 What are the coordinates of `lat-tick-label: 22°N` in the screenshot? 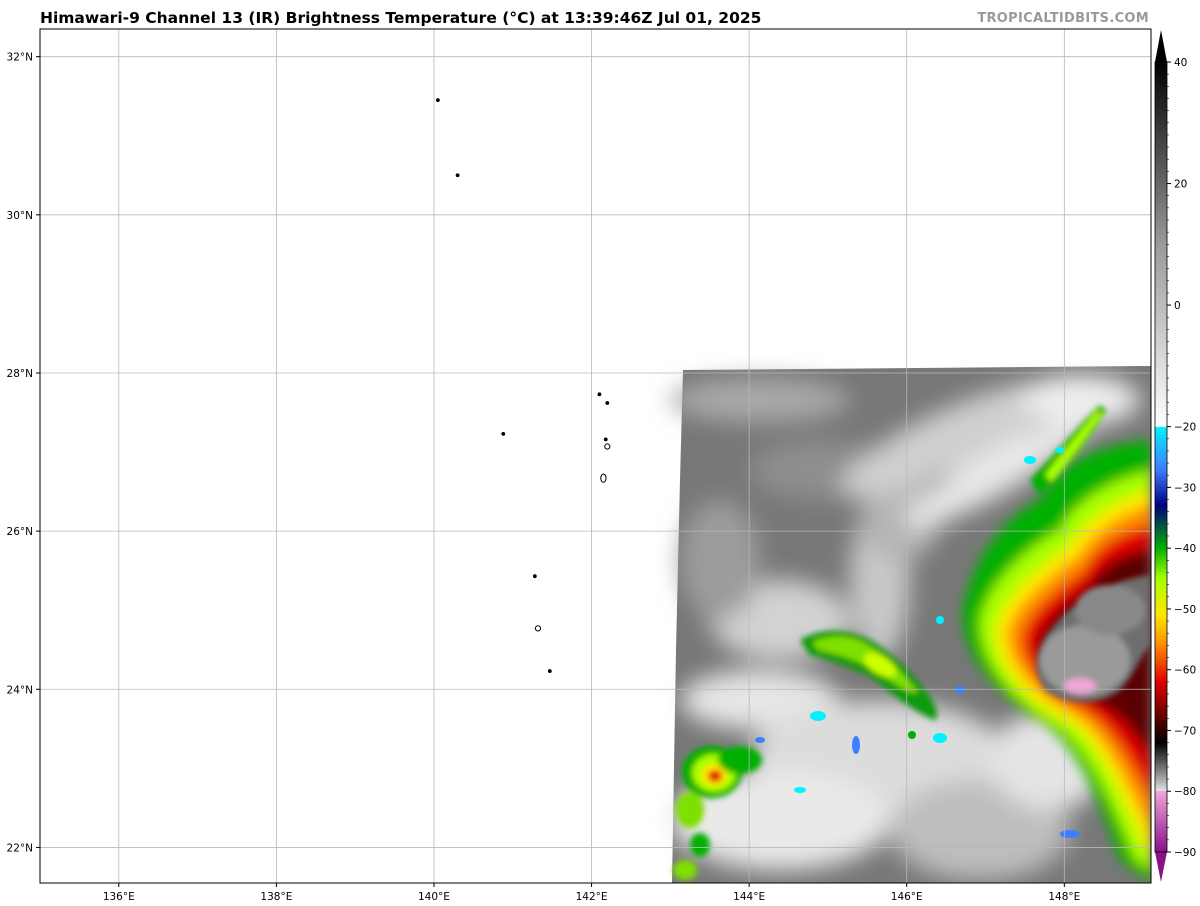 It's located at (20, 848).